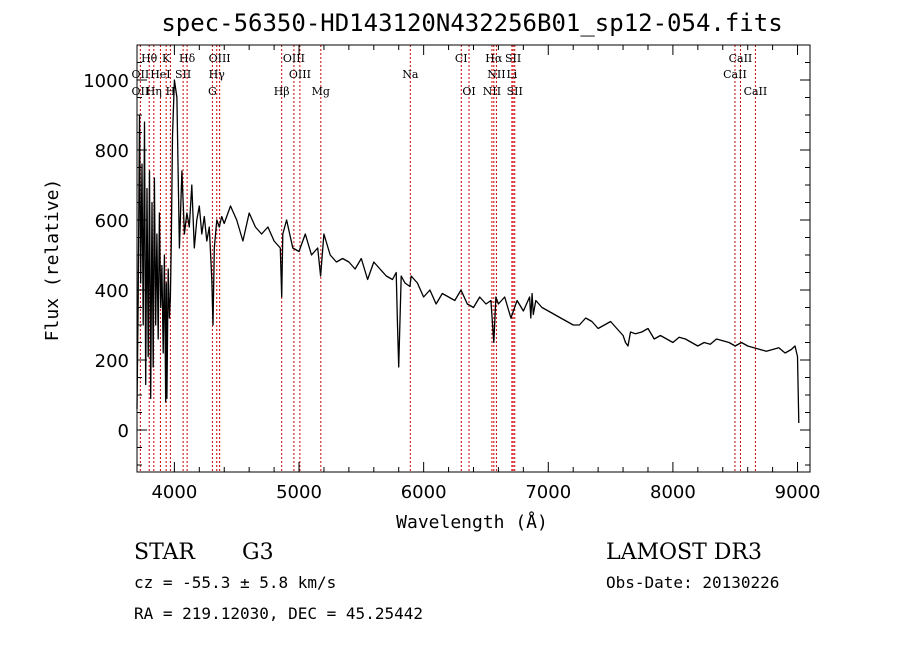 This screenshot has width=900, height=649. What do you see at coordinates (673, 492) in the screenshot?
I see `x-tick-label-8000: 8000` at bounding box center [673, 492].